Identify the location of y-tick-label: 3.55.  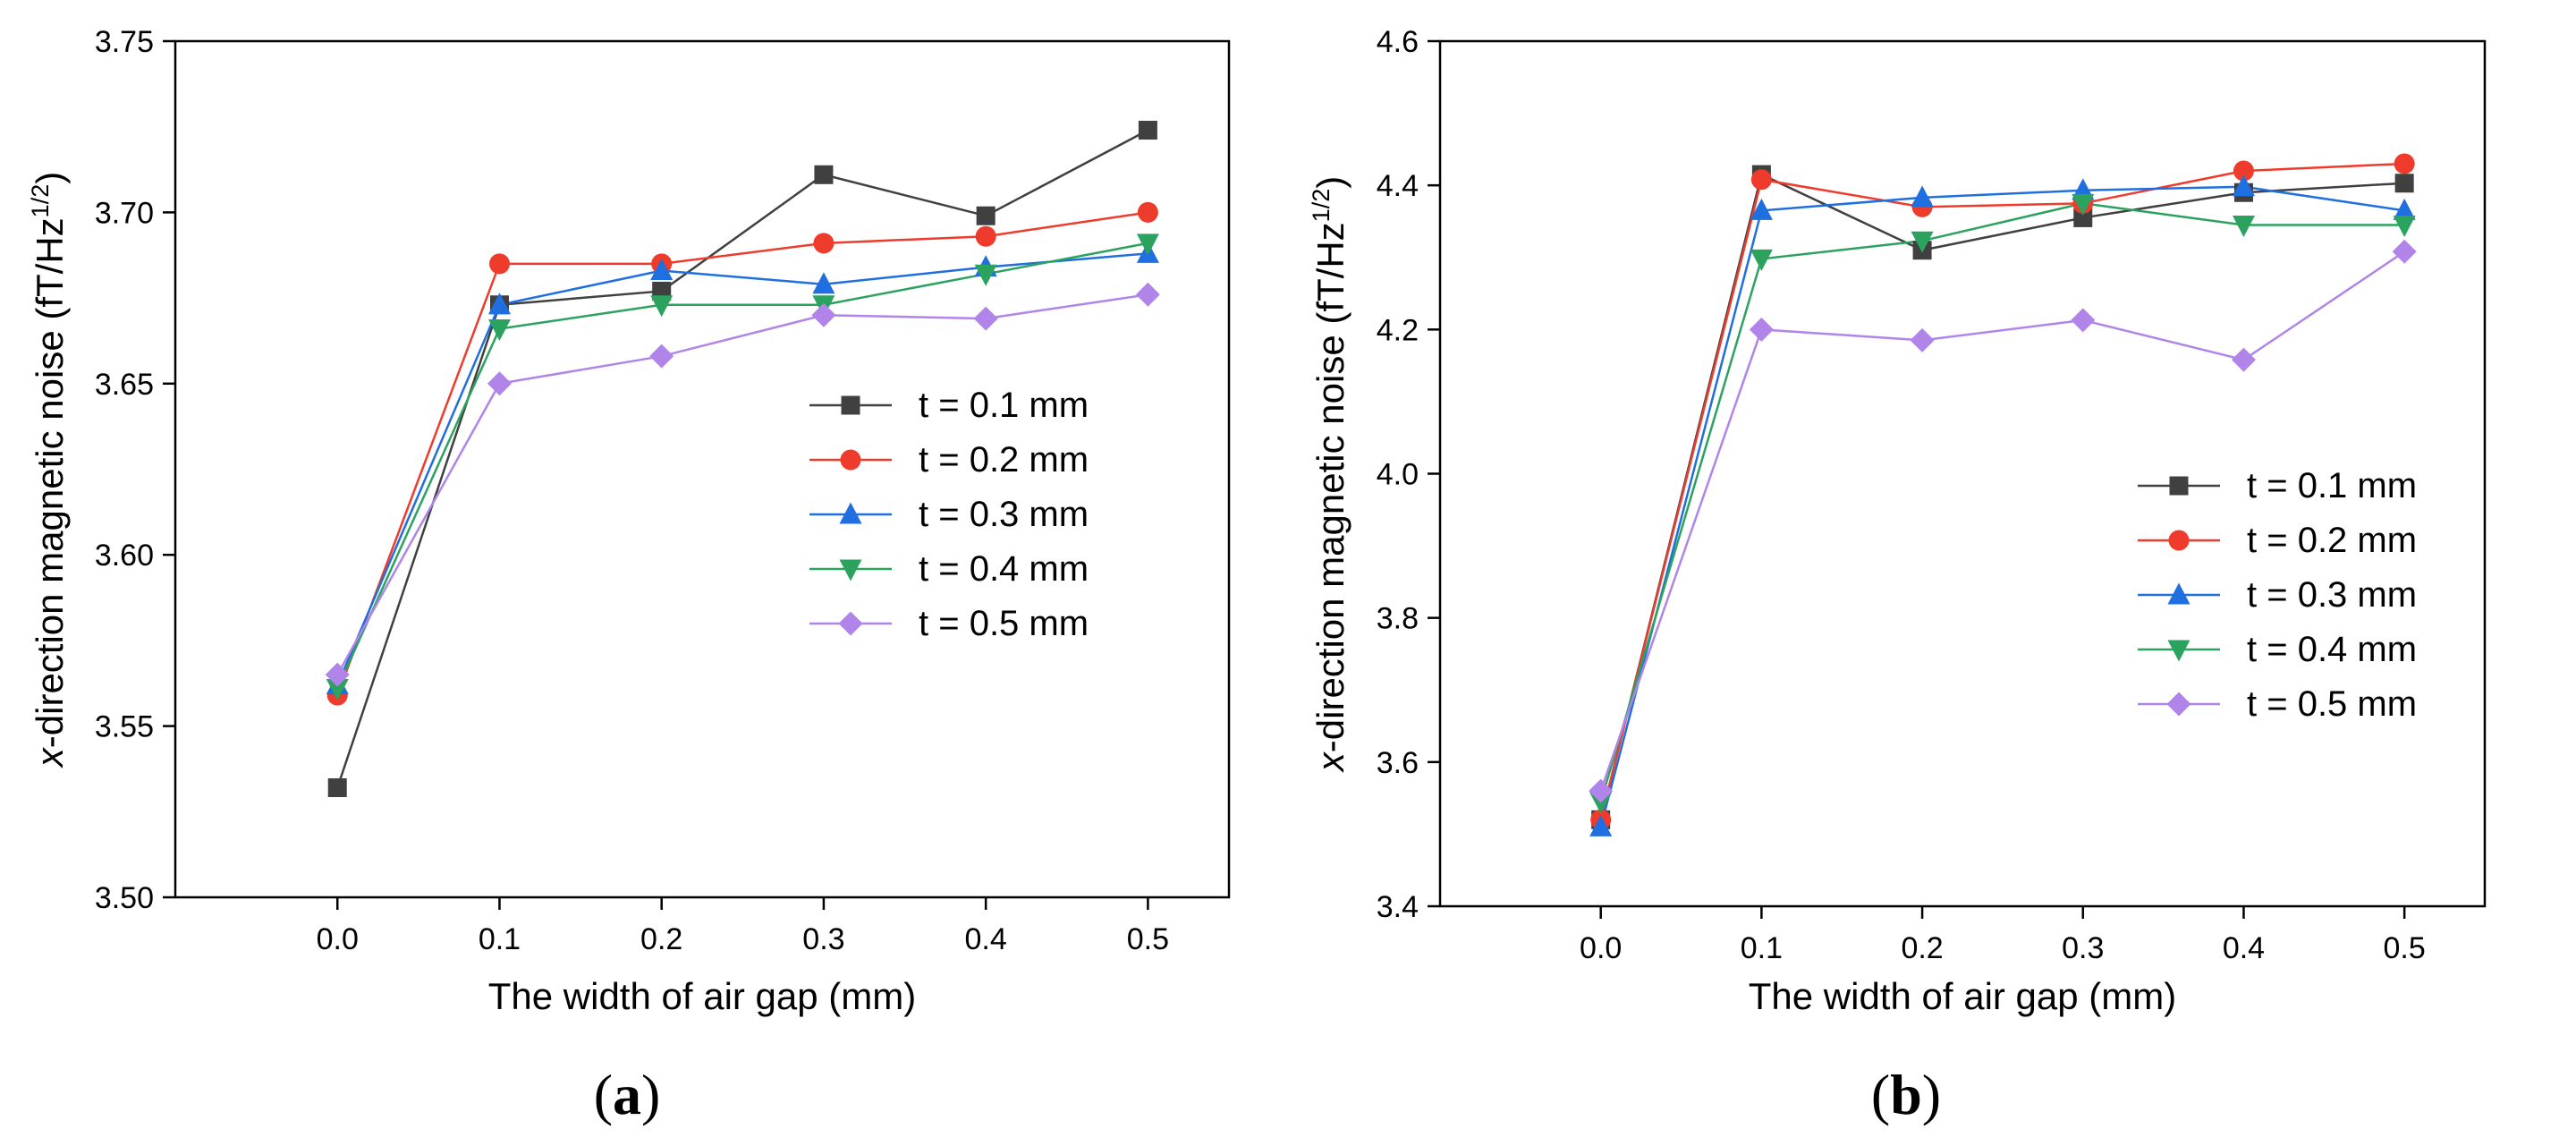
(124, 727).